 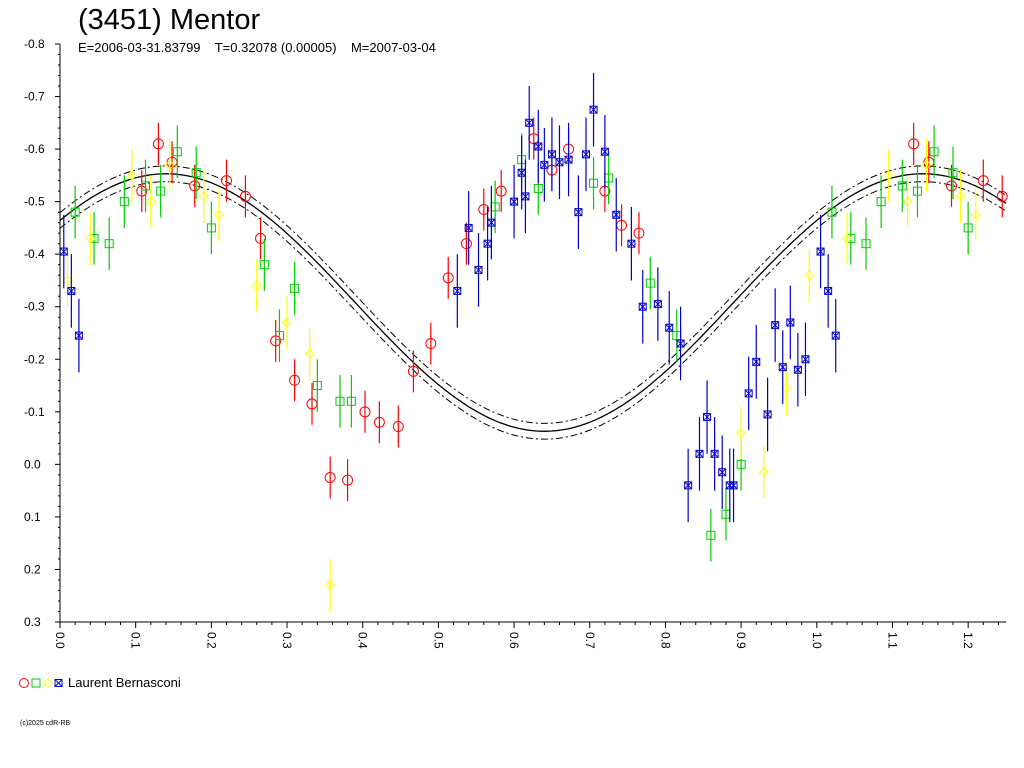 What do you see at coordinates (34, 254) in the screenshot?
I see `y-tick-label: -0.4` at bounding box center [34, 254].